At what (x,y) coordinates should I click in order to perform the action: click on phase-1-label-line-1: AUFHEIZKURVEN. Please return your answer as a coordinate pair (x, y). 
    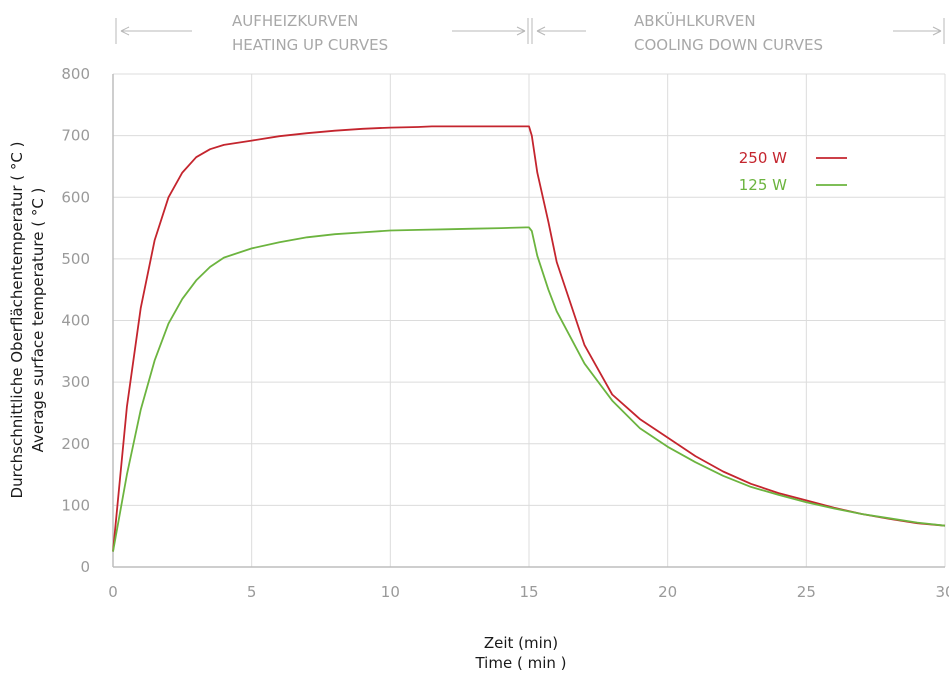
    Looking at the image, I should click on (295, 21).